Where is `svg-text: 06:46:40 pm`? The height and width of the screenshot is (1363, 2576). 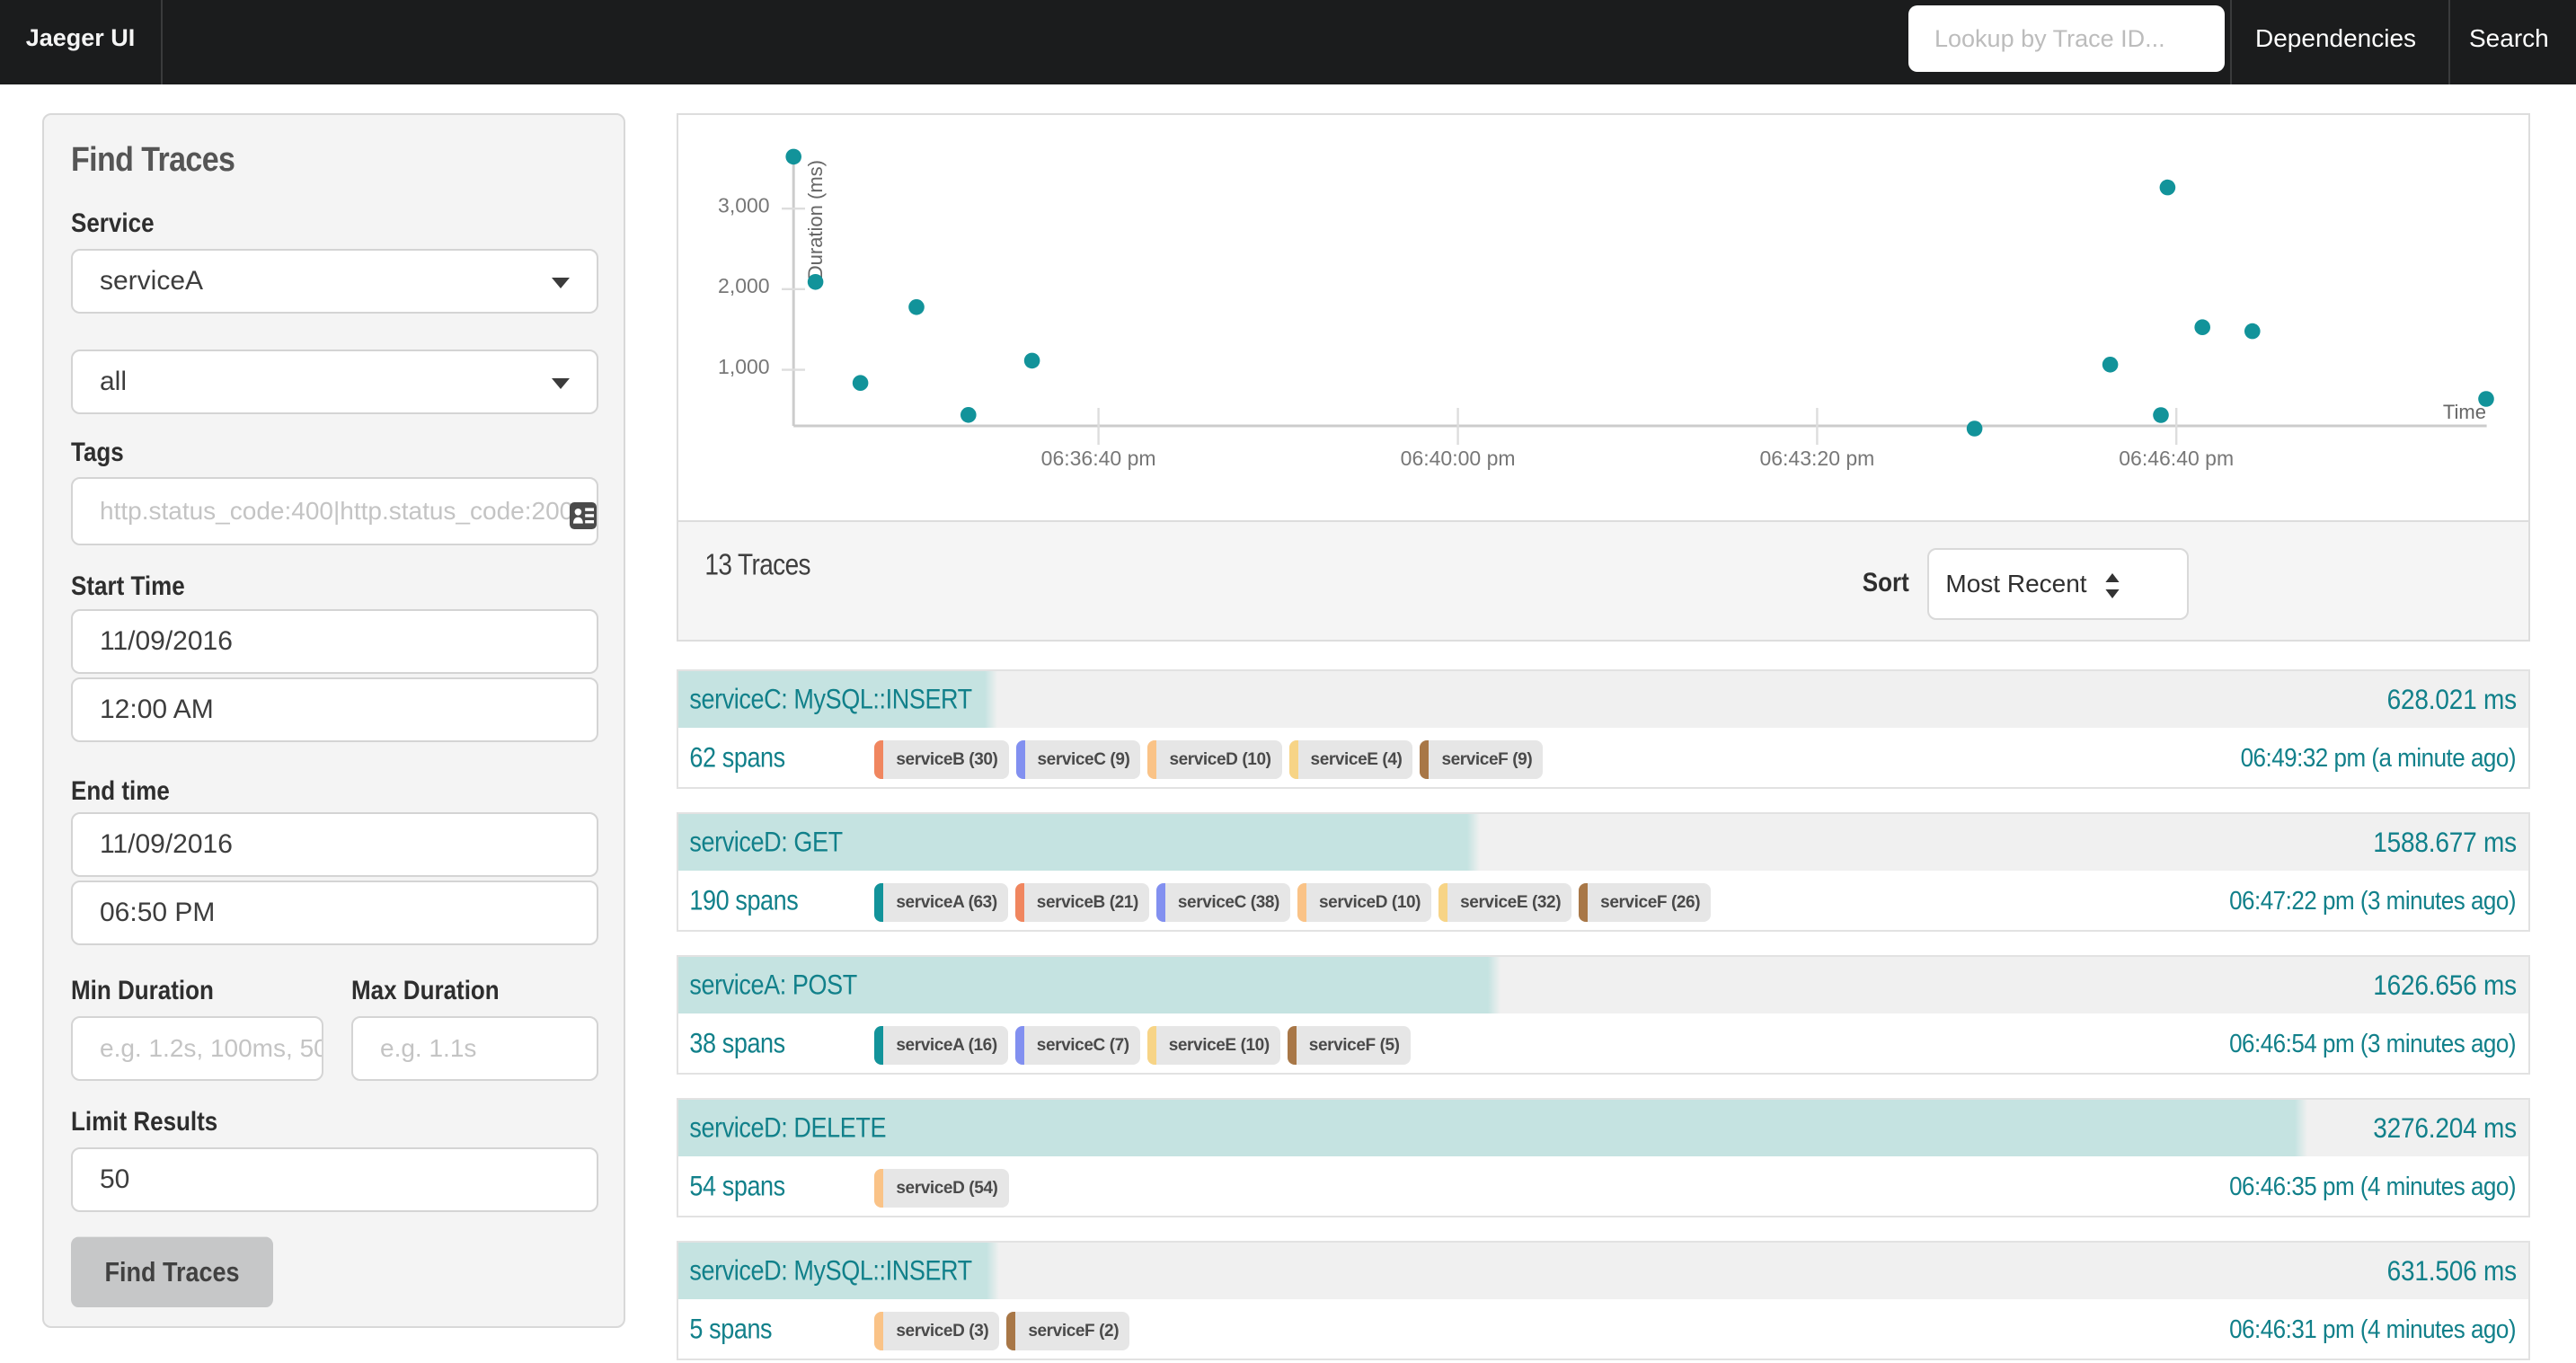 svg-text: 06:46:40 pm is located at coordinates (2177, 458).